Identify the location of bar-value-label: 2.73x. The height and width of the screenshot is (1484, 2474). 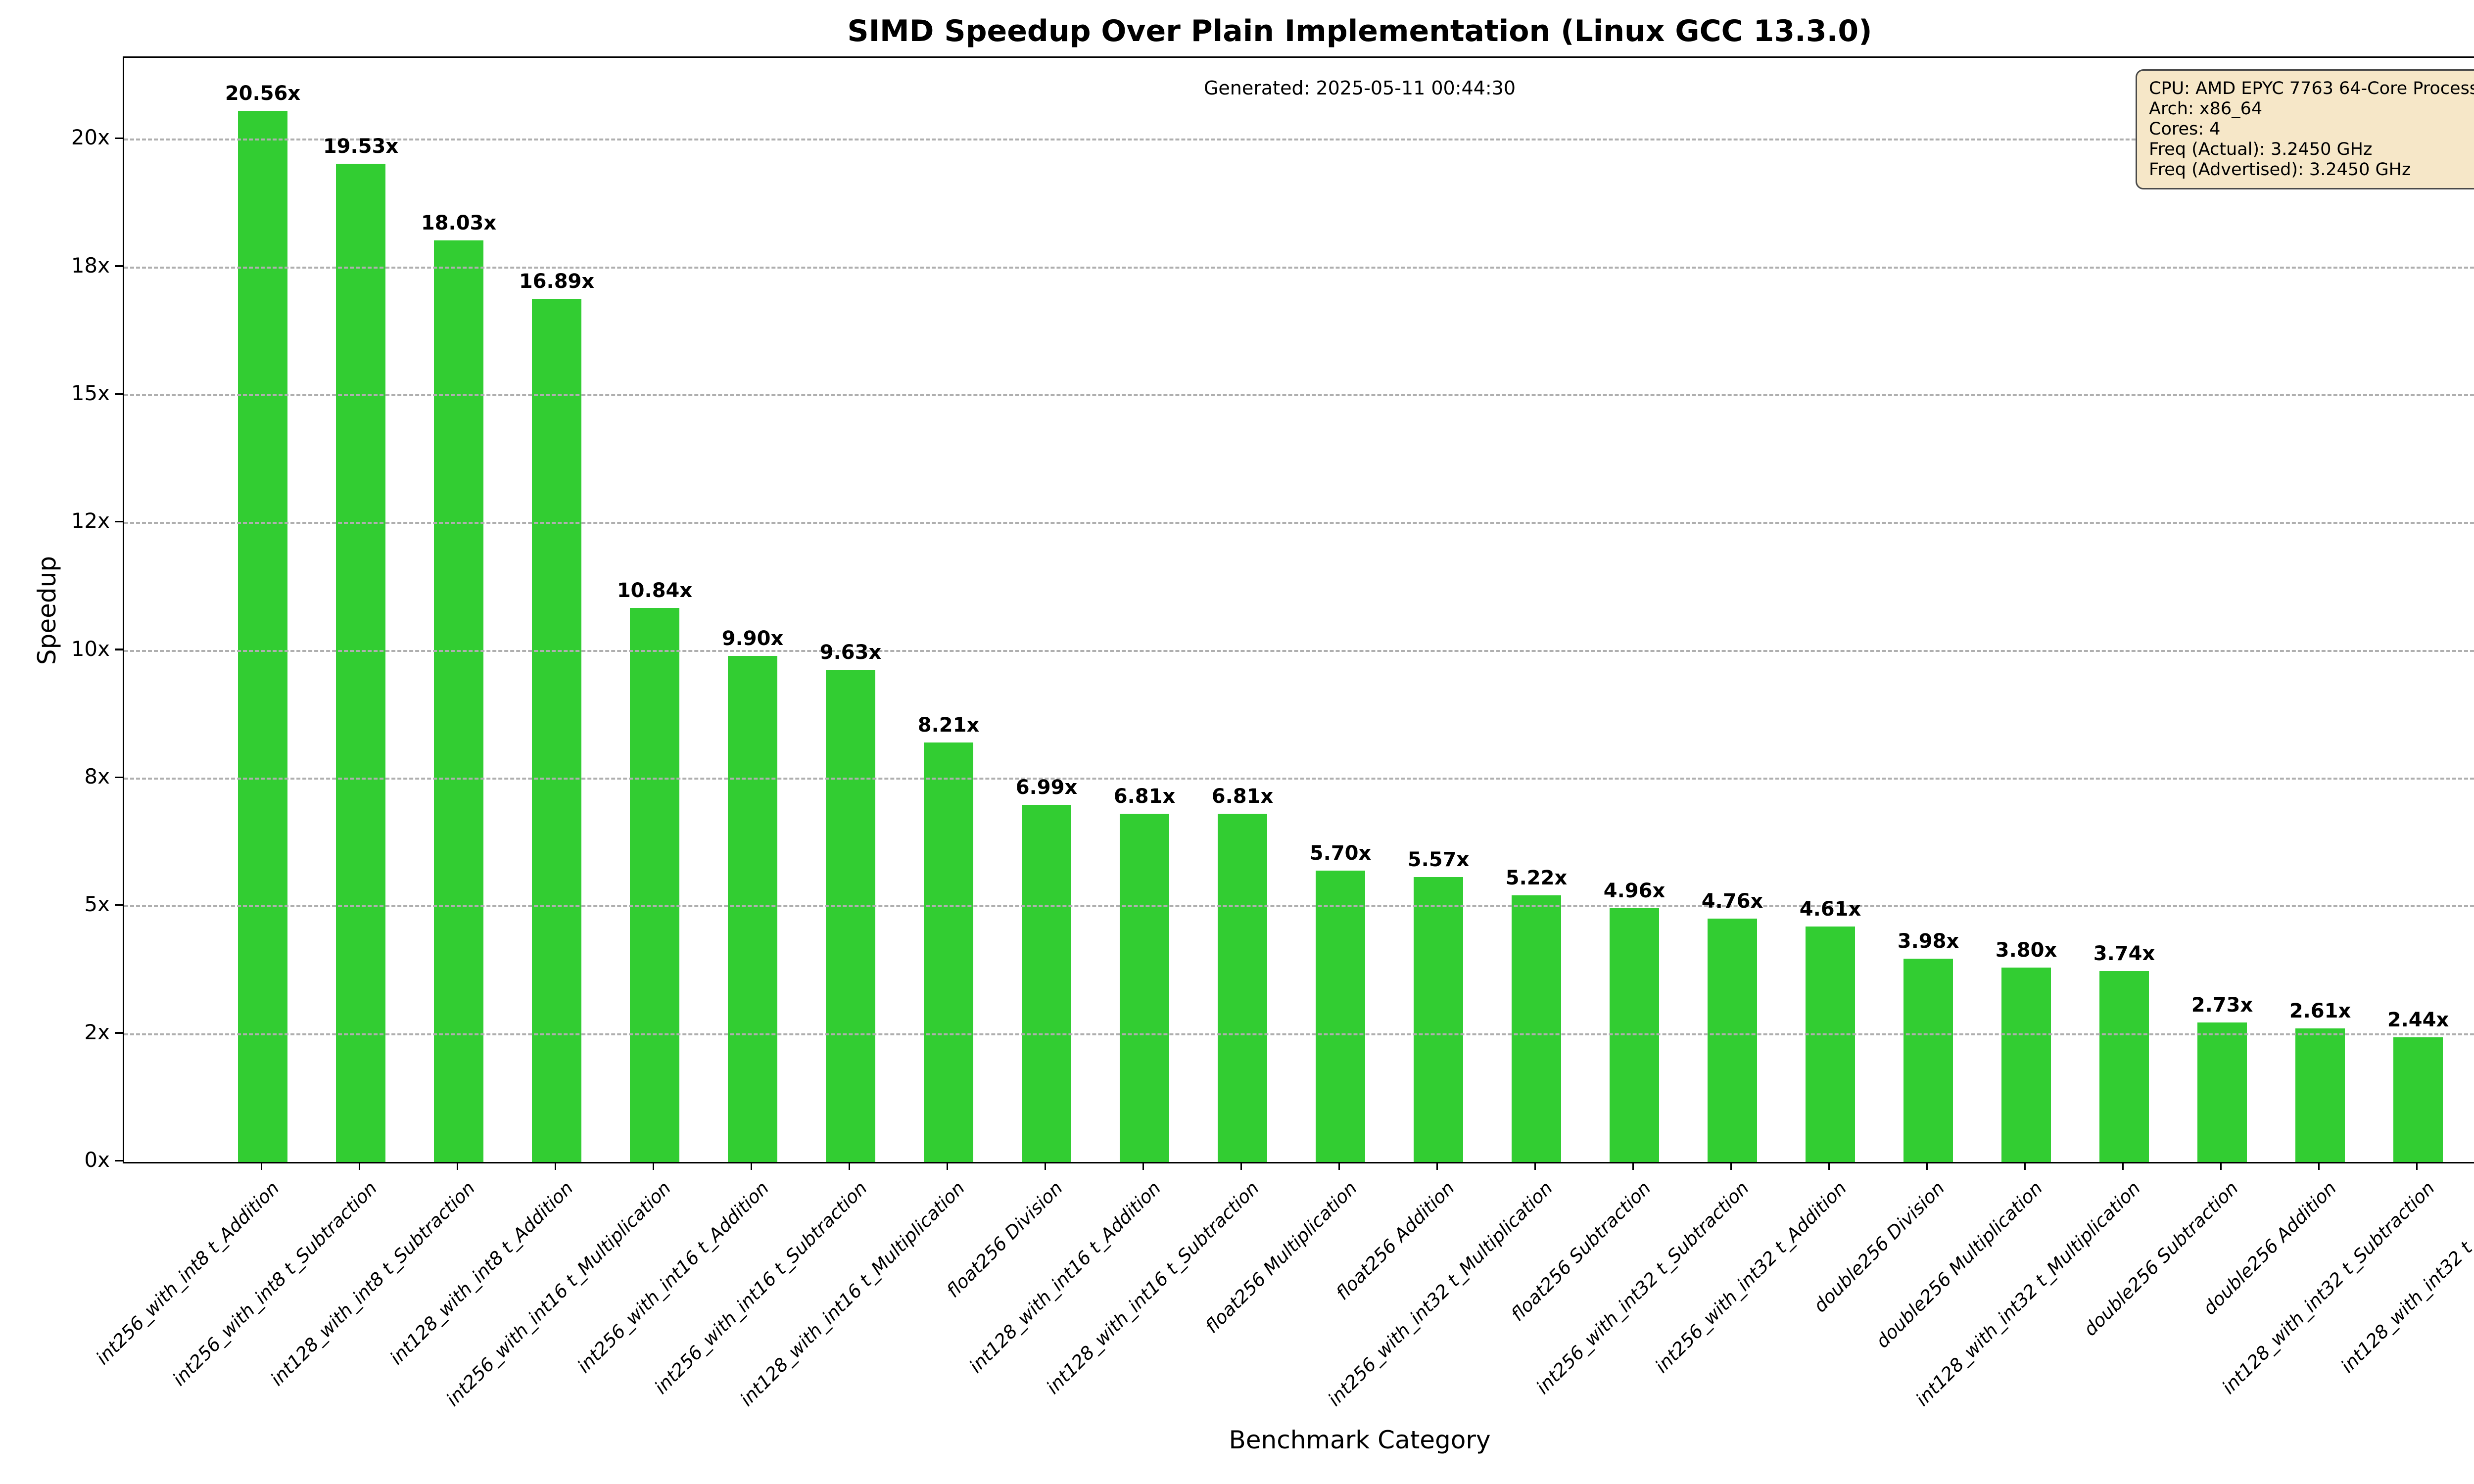
(2222, 1005).